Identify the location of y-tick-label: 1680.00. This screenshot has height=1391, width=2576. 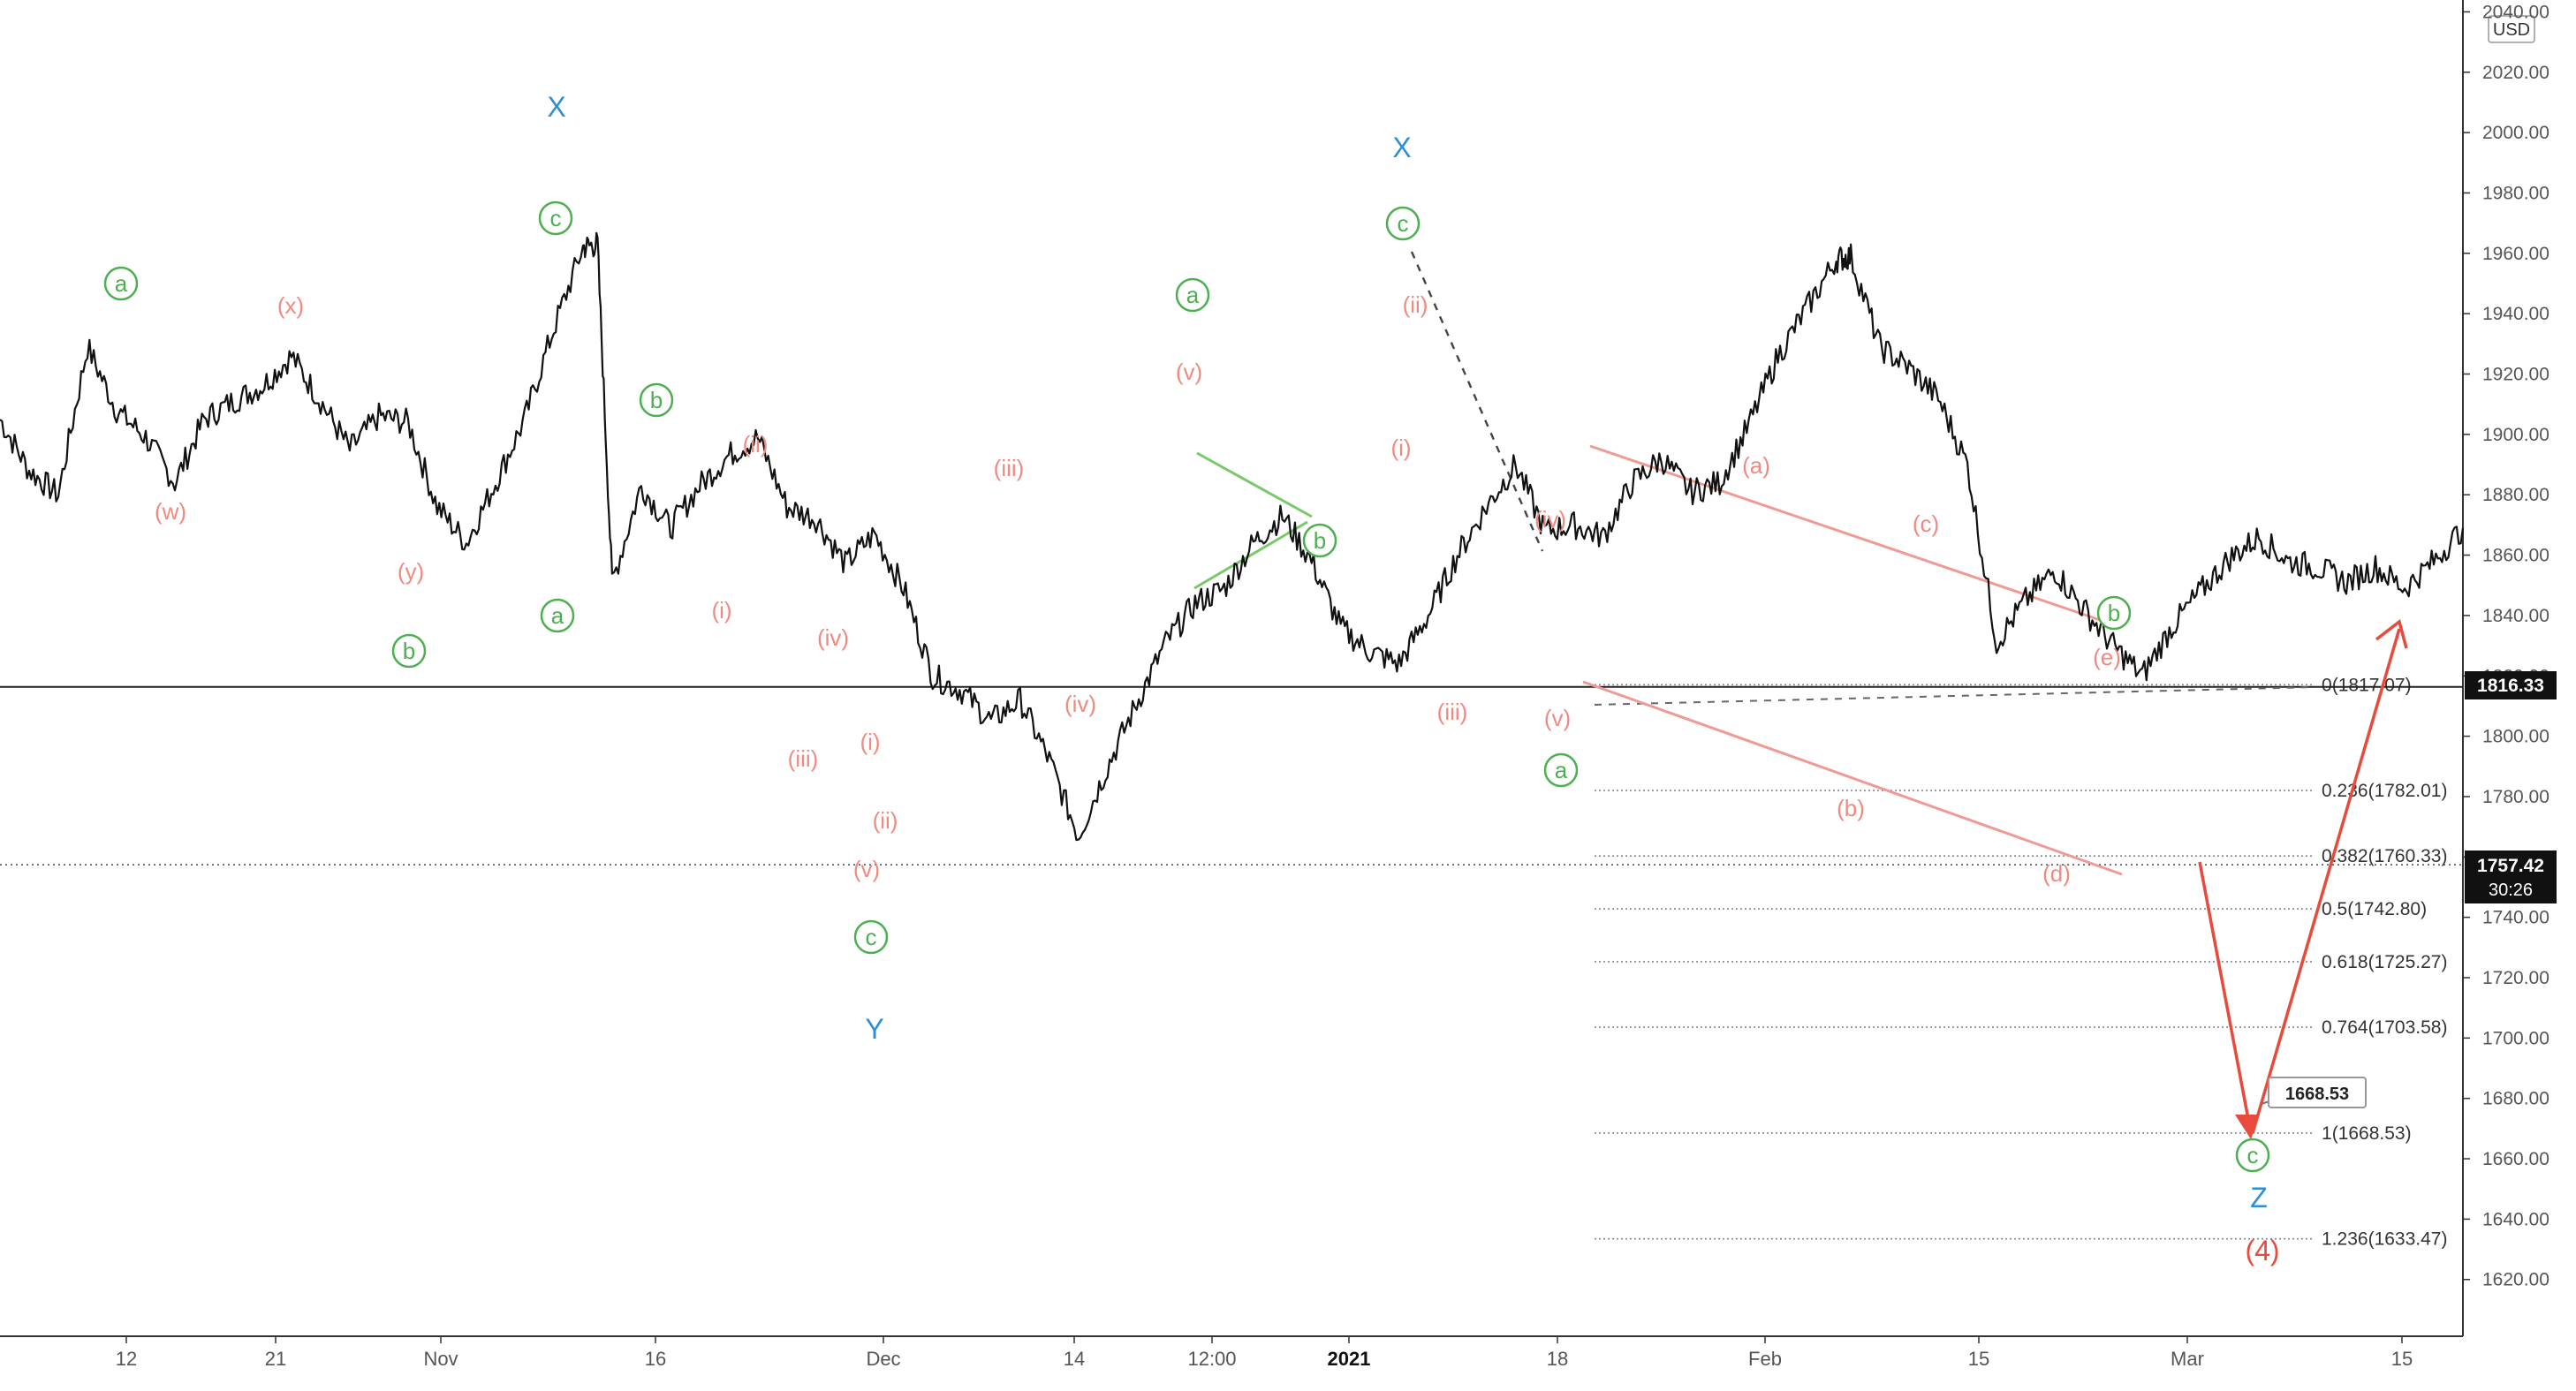
(2515, 1099).